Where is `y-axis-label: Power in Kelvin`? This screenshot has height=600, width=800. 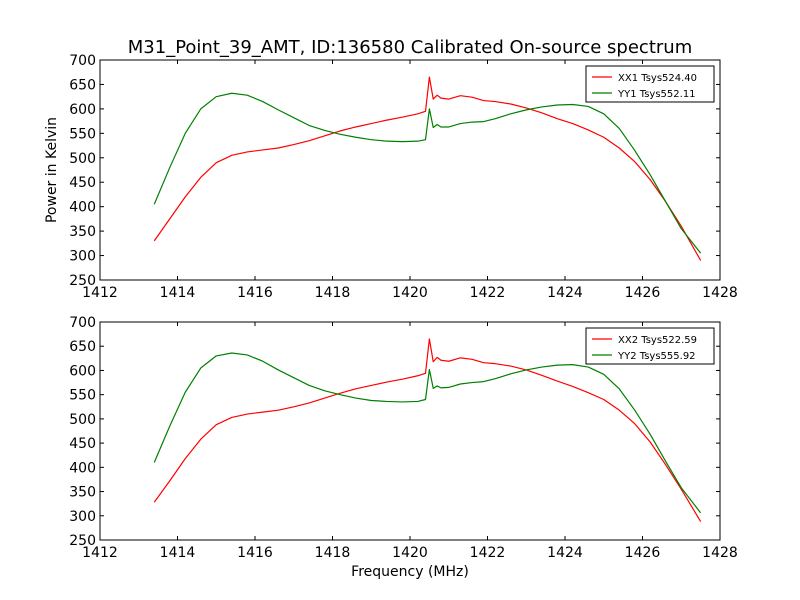 y-axis-label: Power in Kelvin is located at coordinates (52, 170).